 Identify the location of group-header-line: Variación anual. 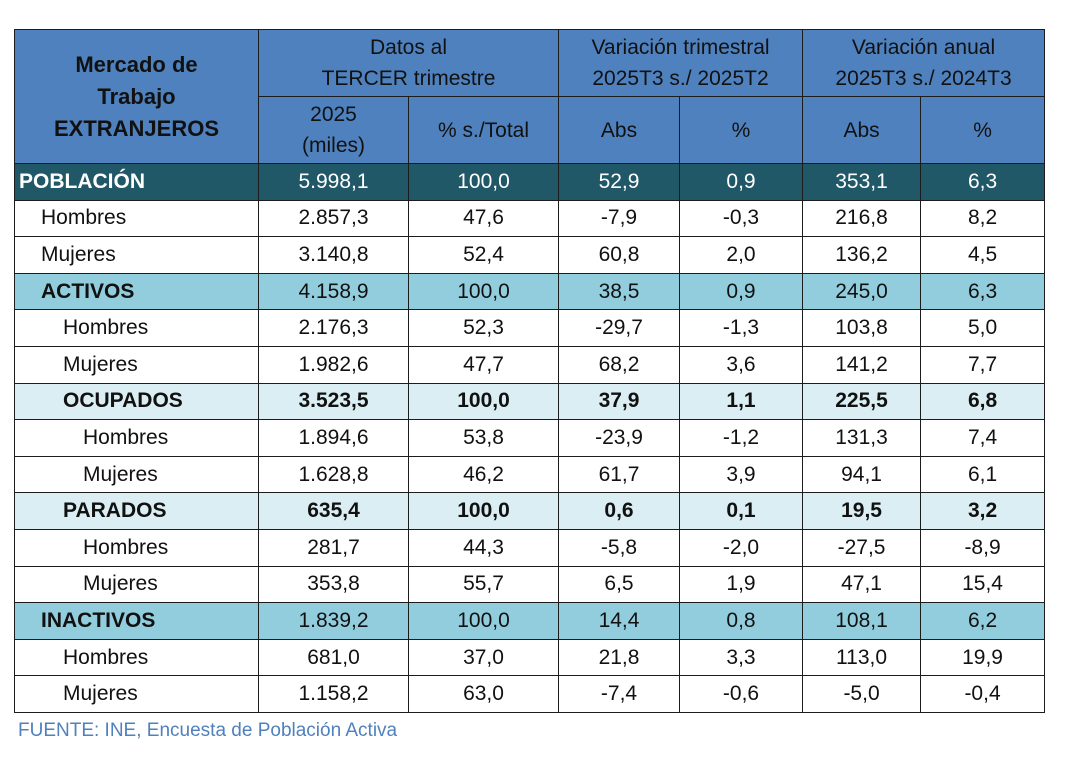
(923, 47).